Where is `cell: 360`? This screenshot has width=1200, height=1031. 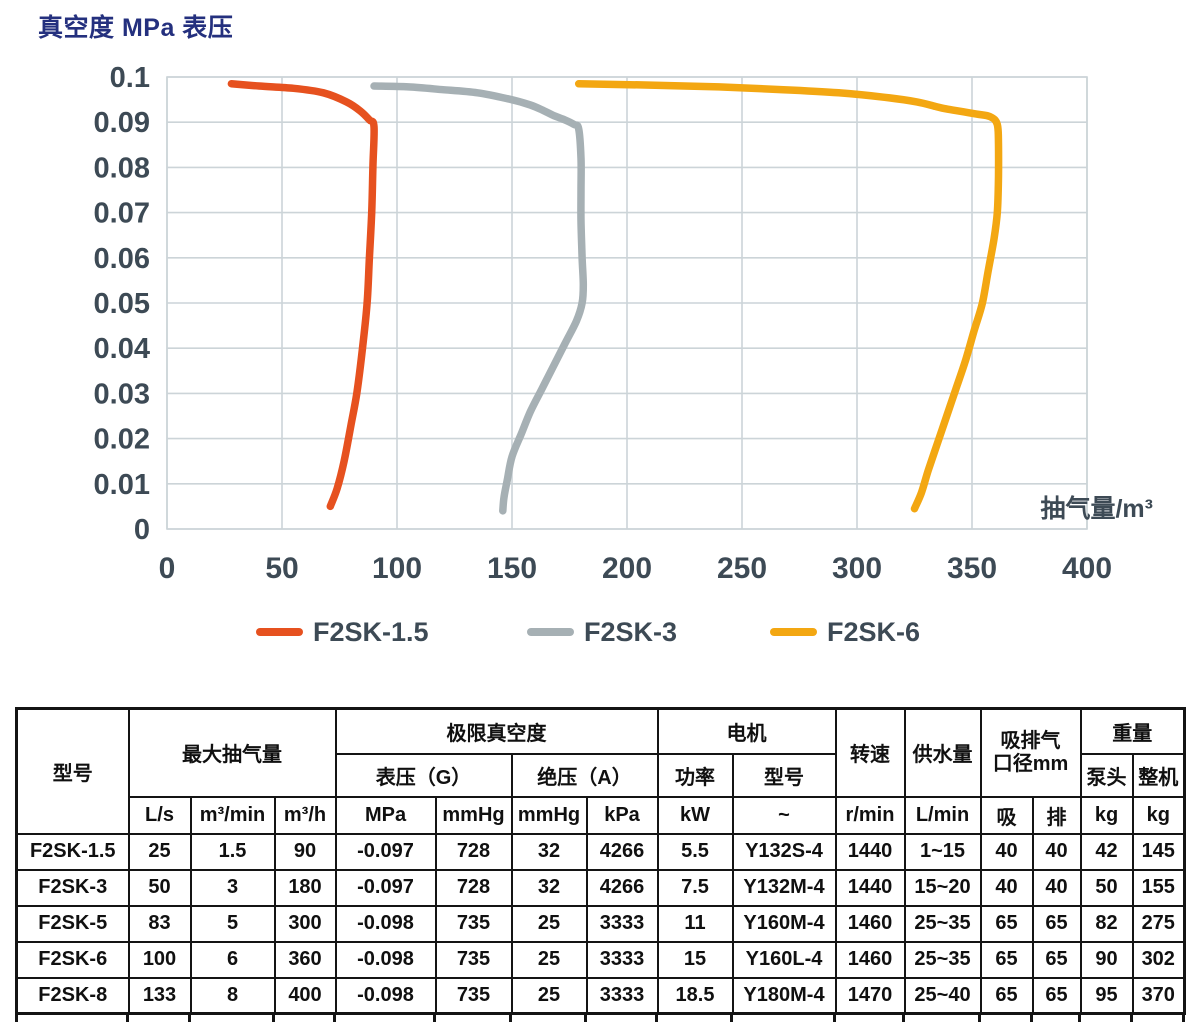
cell: 360 is located at coordinates (305, 959).